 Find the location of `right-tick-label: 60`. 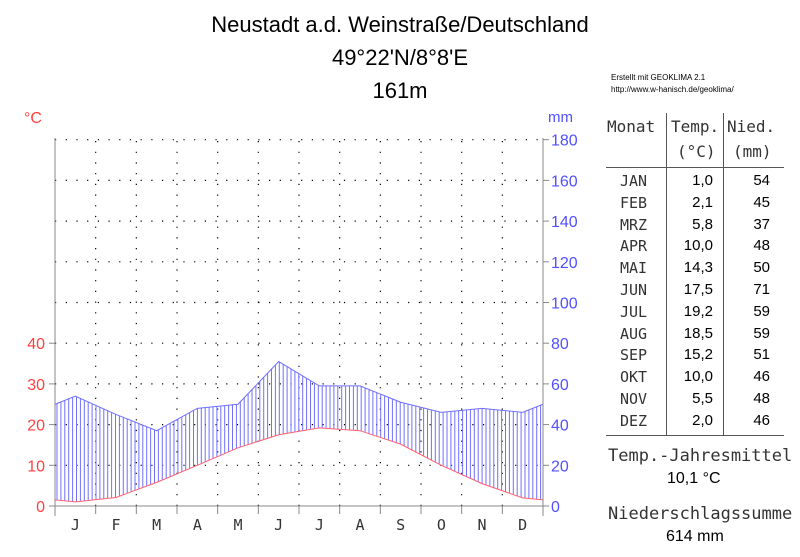

right-tick-label: 60 is located at coordinates (560, 385).